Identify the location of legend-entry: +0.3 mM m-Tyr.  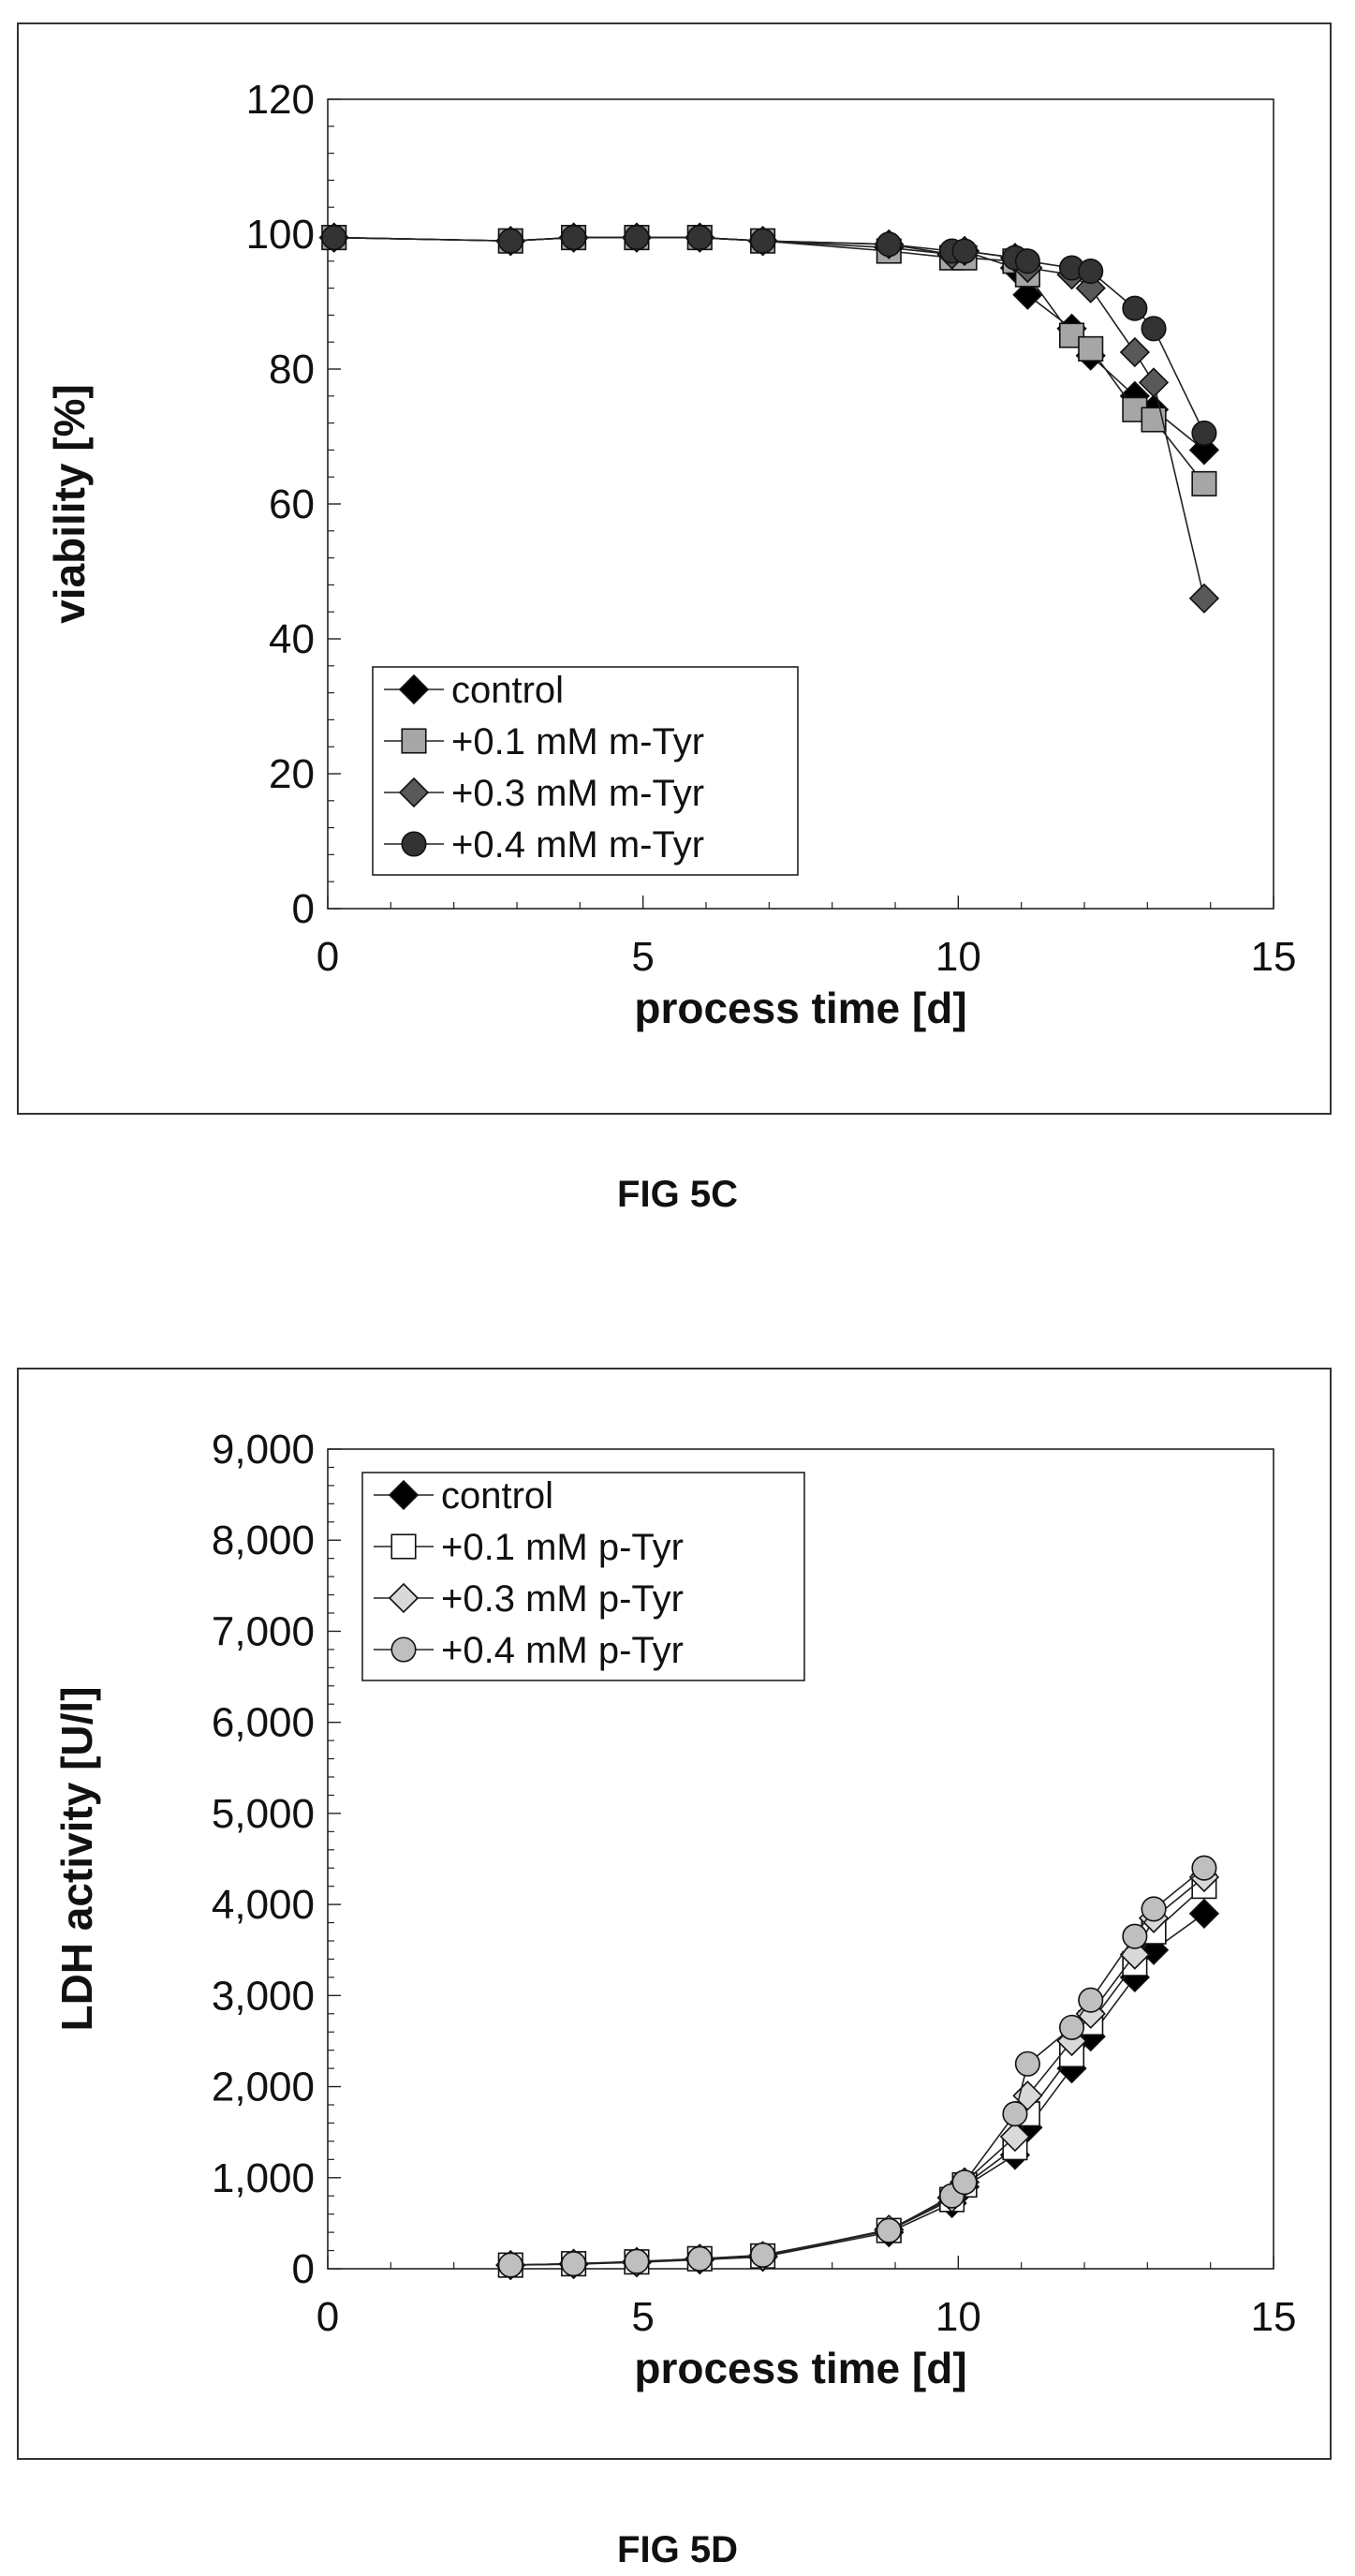
(577, 794).